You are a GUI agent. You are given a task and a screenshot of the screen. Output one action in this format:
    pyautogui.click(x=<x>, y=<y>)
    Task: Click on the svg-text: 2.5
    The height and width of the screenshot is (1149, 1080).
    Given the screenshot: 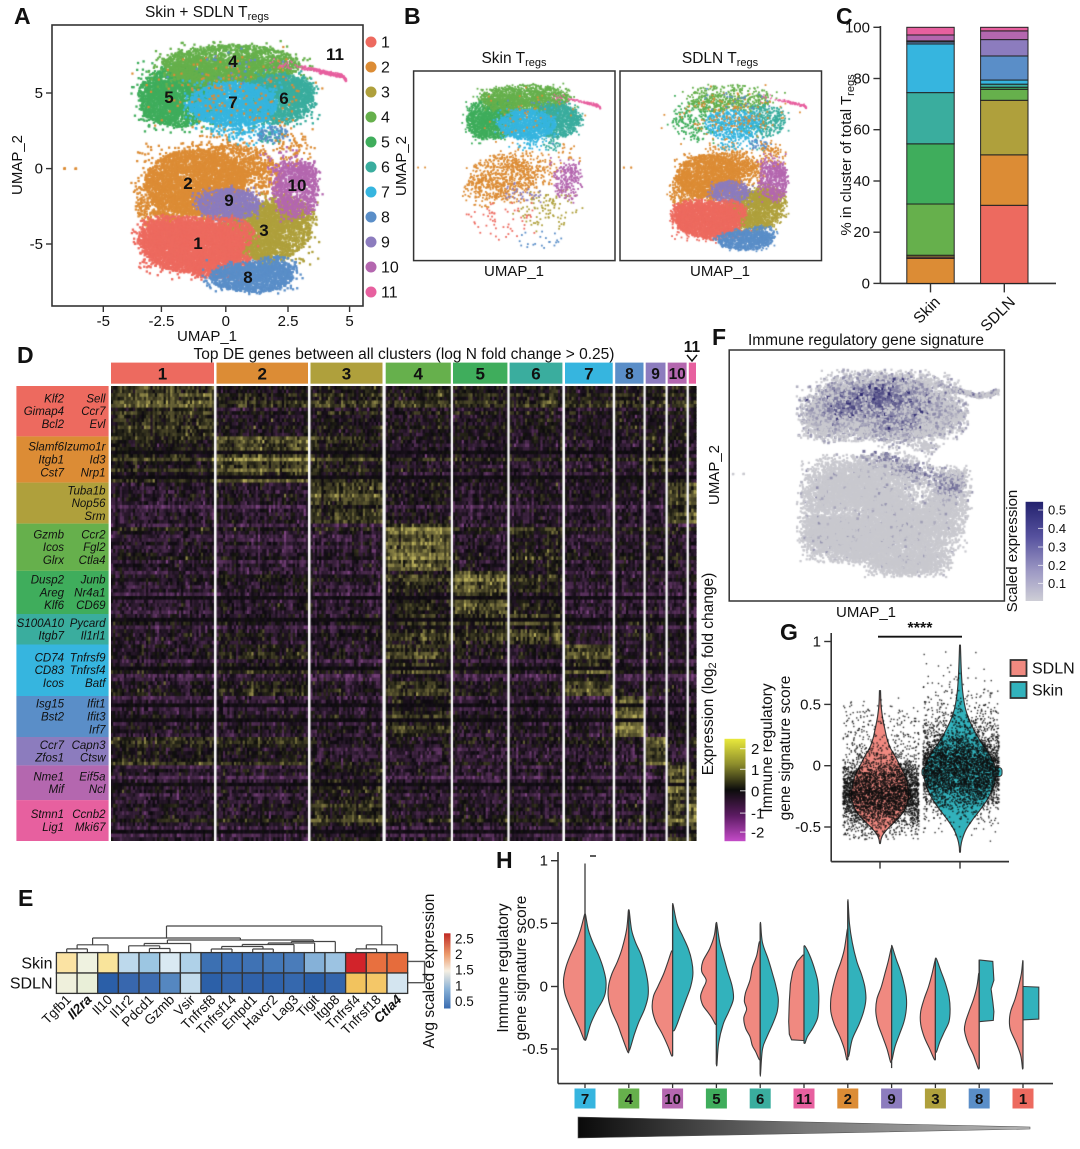 What is the action you would take?
    pyautogui.click(x=288, y=321)
    